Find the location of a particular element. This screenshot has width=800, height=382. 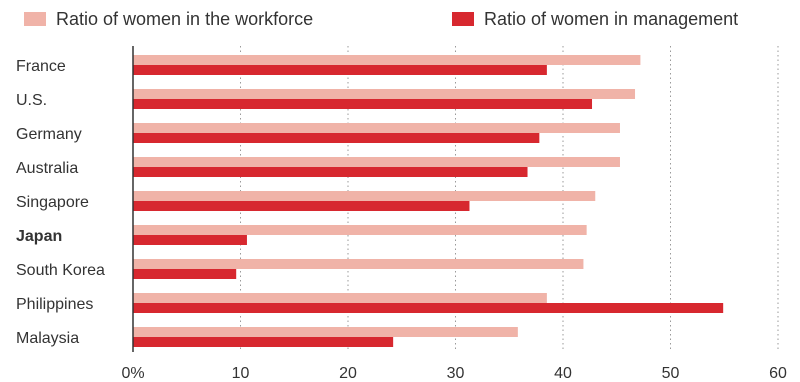

legend-swatch-management is located at coordinates (463, 19).